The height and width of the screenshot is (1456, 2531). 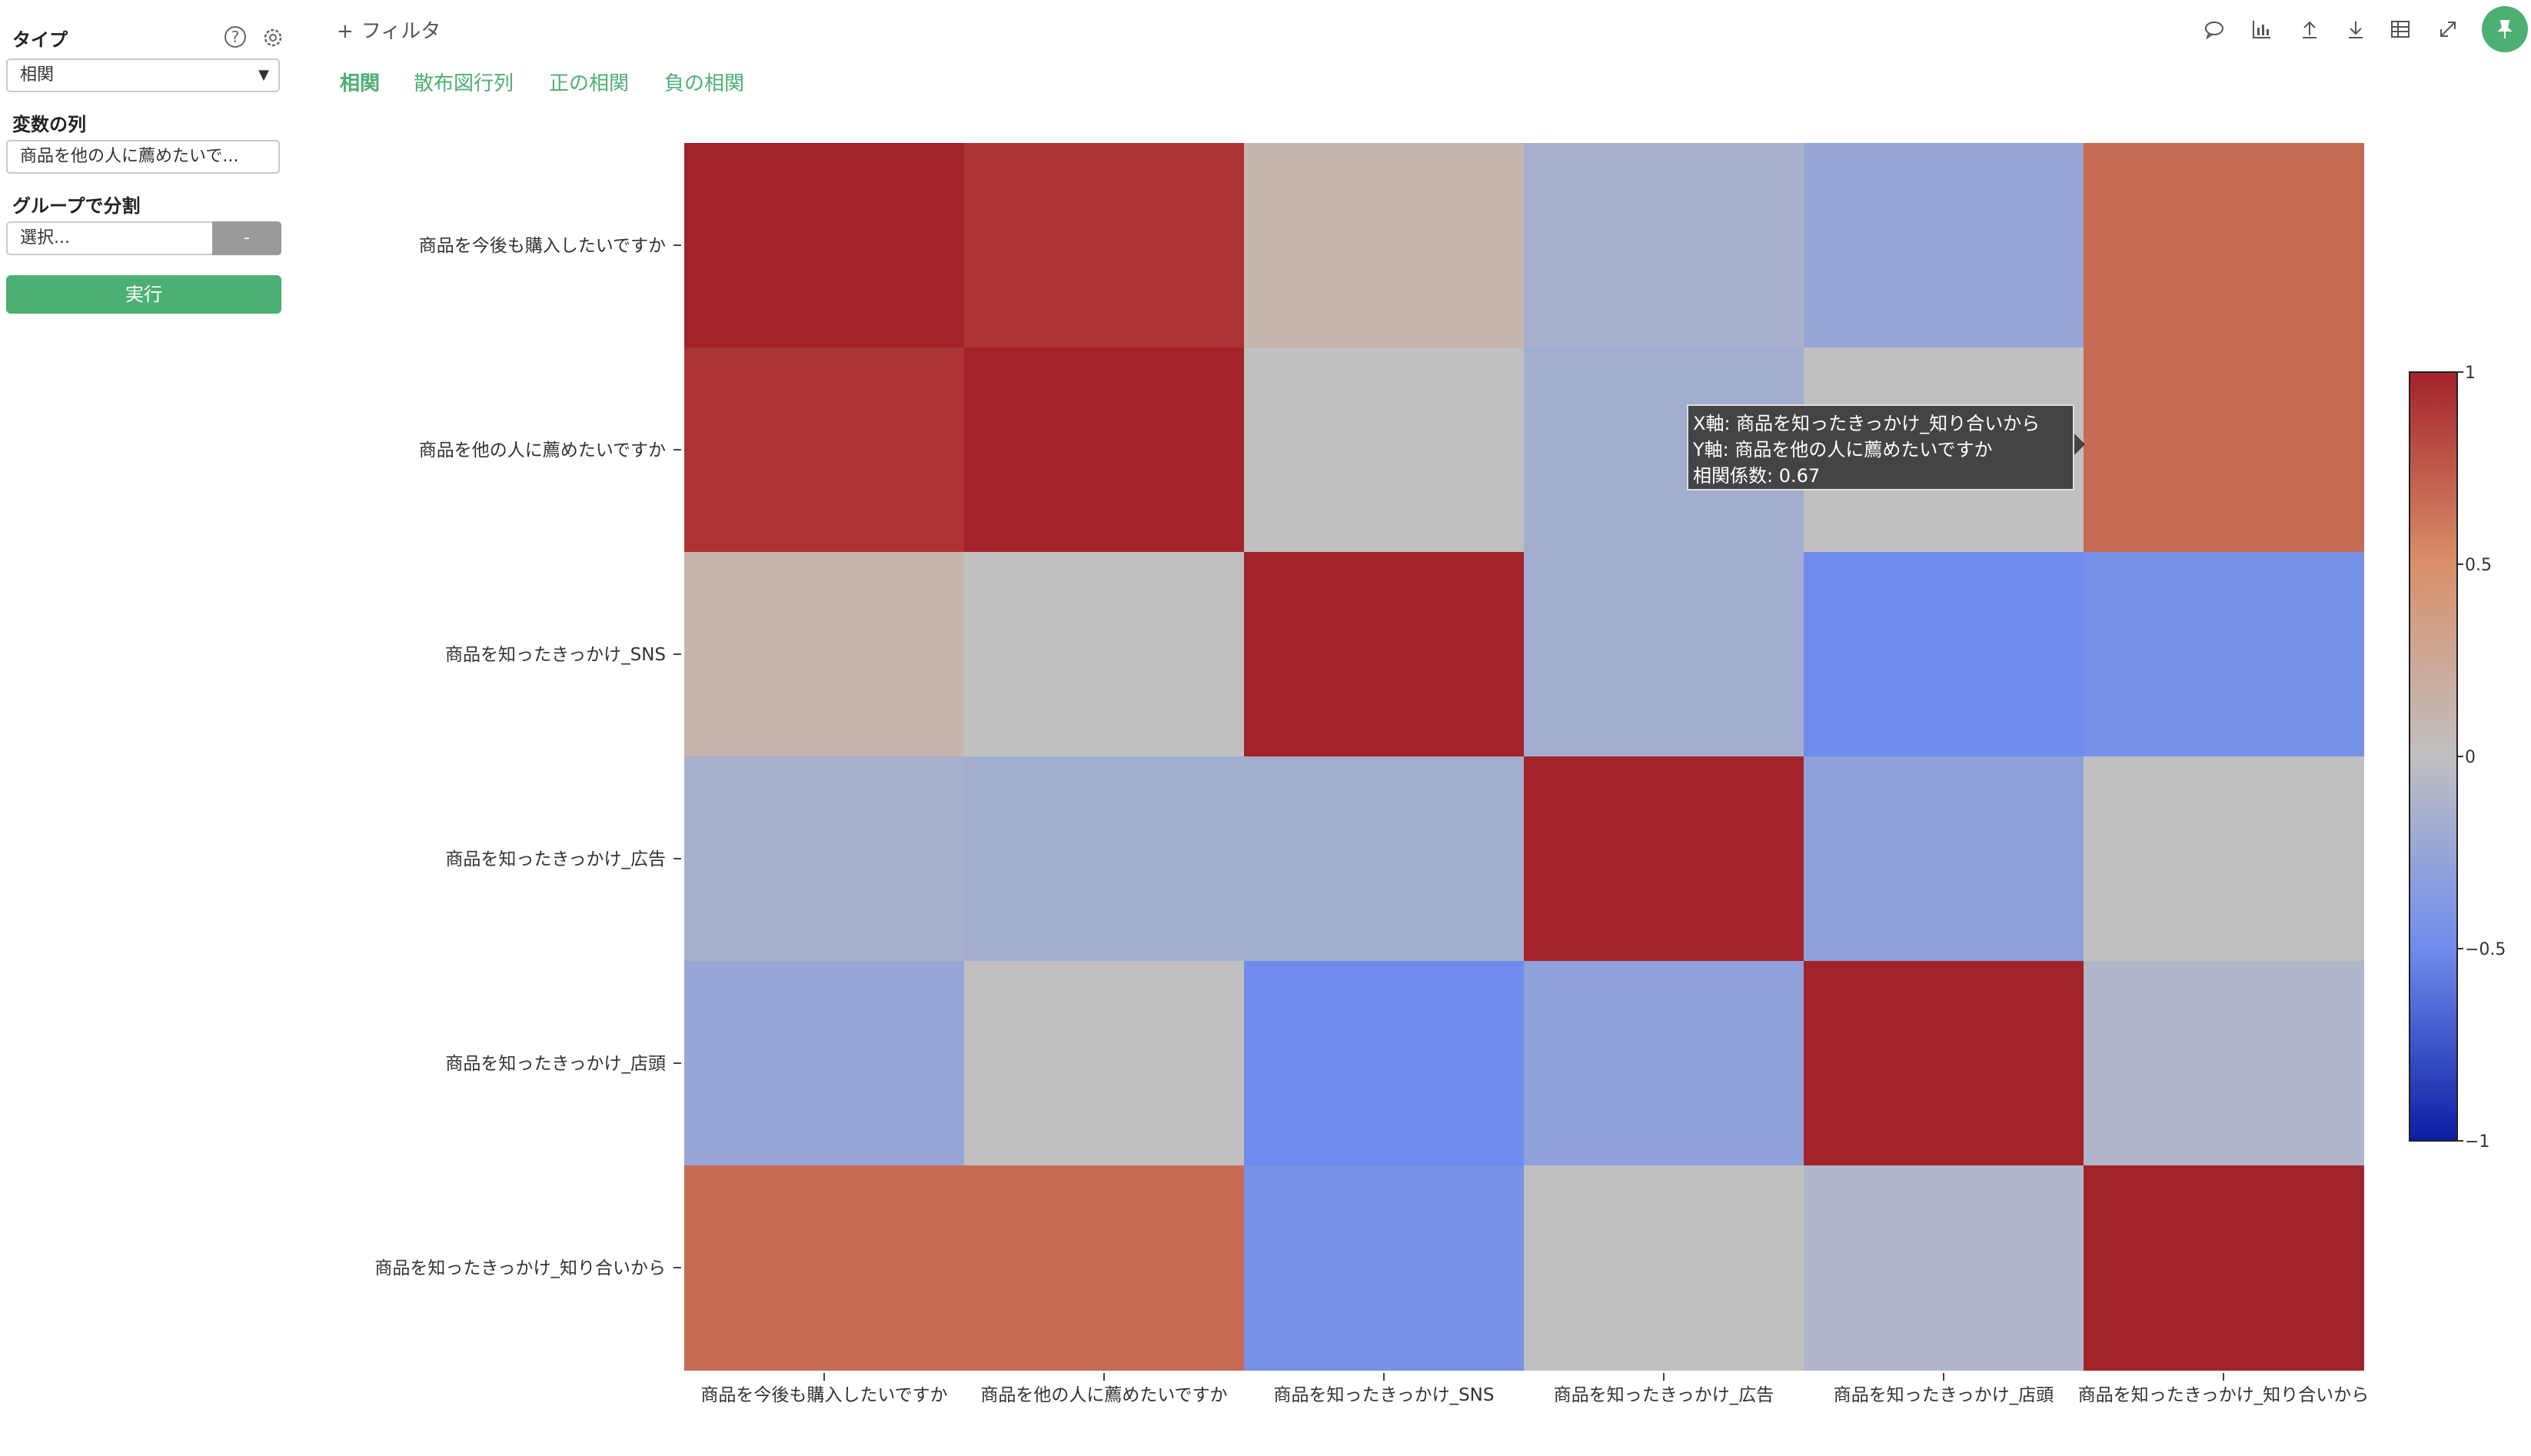 What do you see at coordinates (1867, 423) in the screenshot?
I see `tooltip-x: X軸: 商品を知ったきっかけ_知り合いから` at bounding box center [1867, 423].